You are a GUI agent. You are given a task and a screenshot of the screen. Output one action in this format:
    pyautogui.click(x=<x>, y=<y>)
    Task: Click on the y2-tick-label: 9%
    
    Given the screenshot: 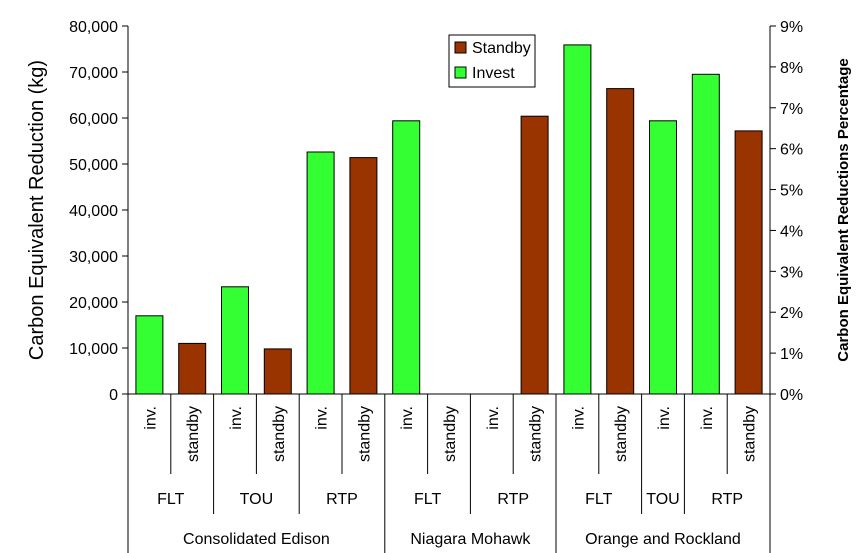 What is the action you would take?
    pyautogui.click(x=791, y=27)
    